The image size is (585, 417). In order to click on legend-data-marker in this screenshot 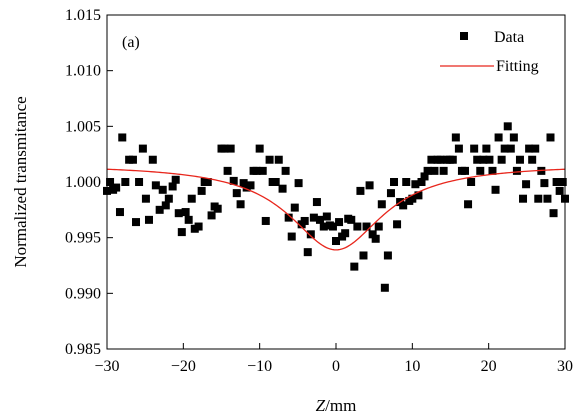, I will do `click(464, 36)`.